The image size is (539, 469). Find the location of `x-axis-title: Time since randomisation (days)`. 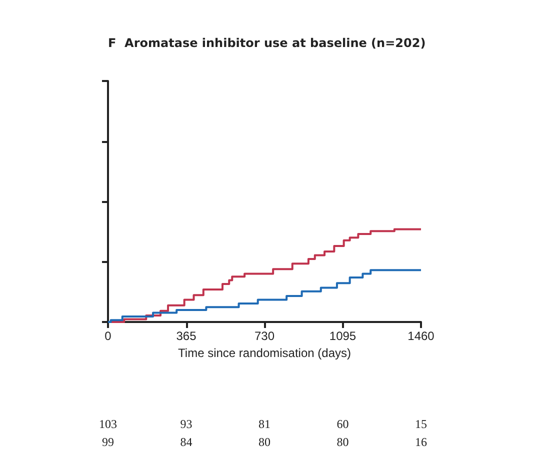

x-axis-title: Time since randomisation (days) is located at coordinates (264, 353).